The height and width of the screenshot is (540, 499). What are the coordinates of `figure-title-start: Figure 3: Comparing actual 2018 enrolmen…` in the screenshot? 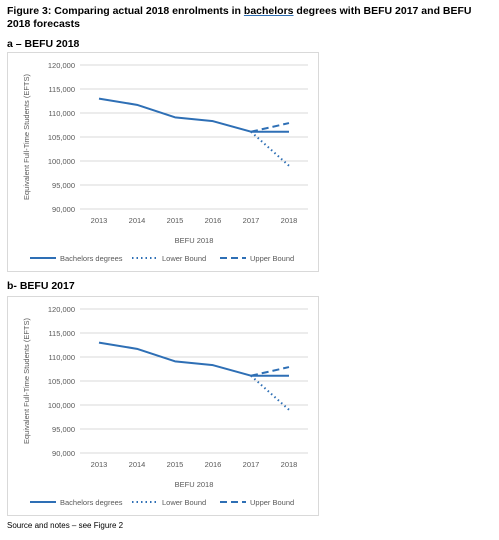 It's located at (125, 11).